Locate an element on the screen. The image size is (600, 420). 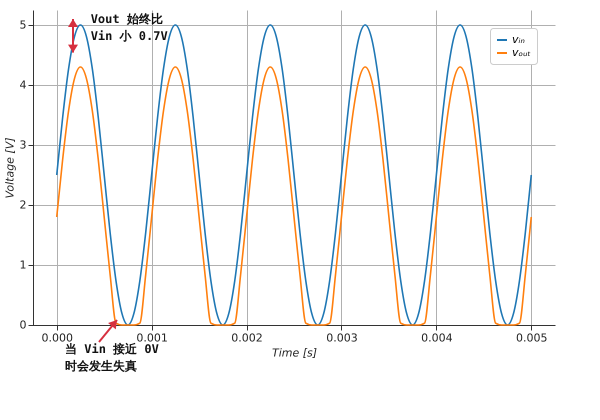
x-tick-label: 0.002 is located at coordinates (247, 338).